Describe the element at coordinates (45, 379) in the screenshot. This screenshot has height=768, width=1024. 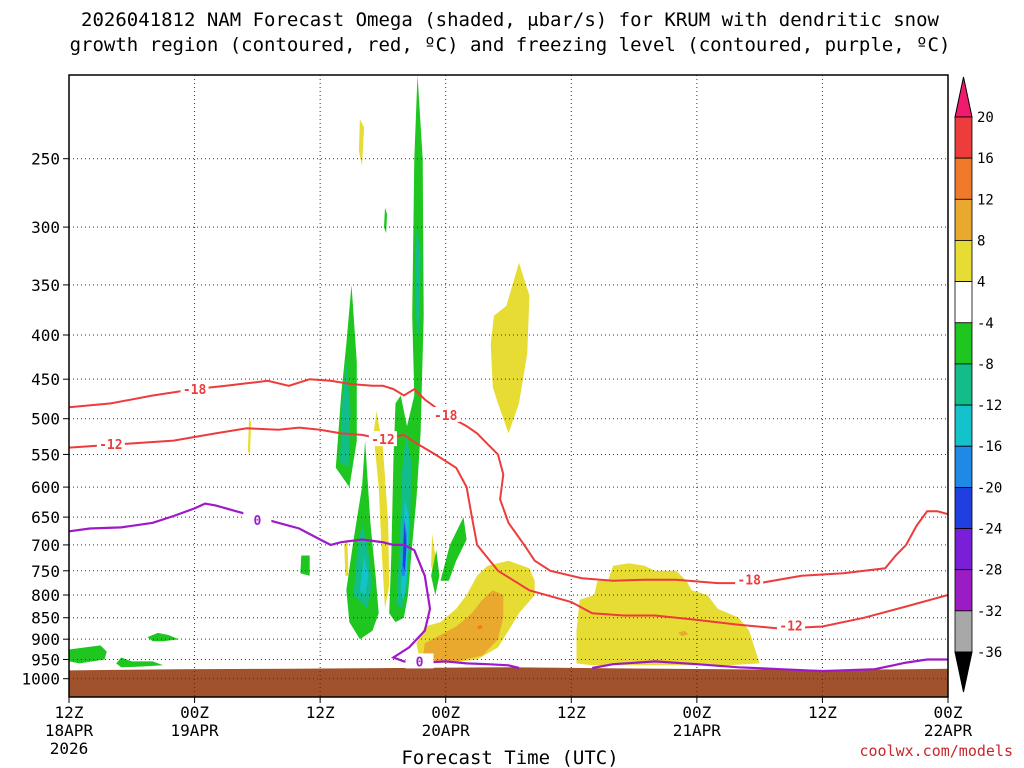
I see `y-tick-label-450: 450` at that location.